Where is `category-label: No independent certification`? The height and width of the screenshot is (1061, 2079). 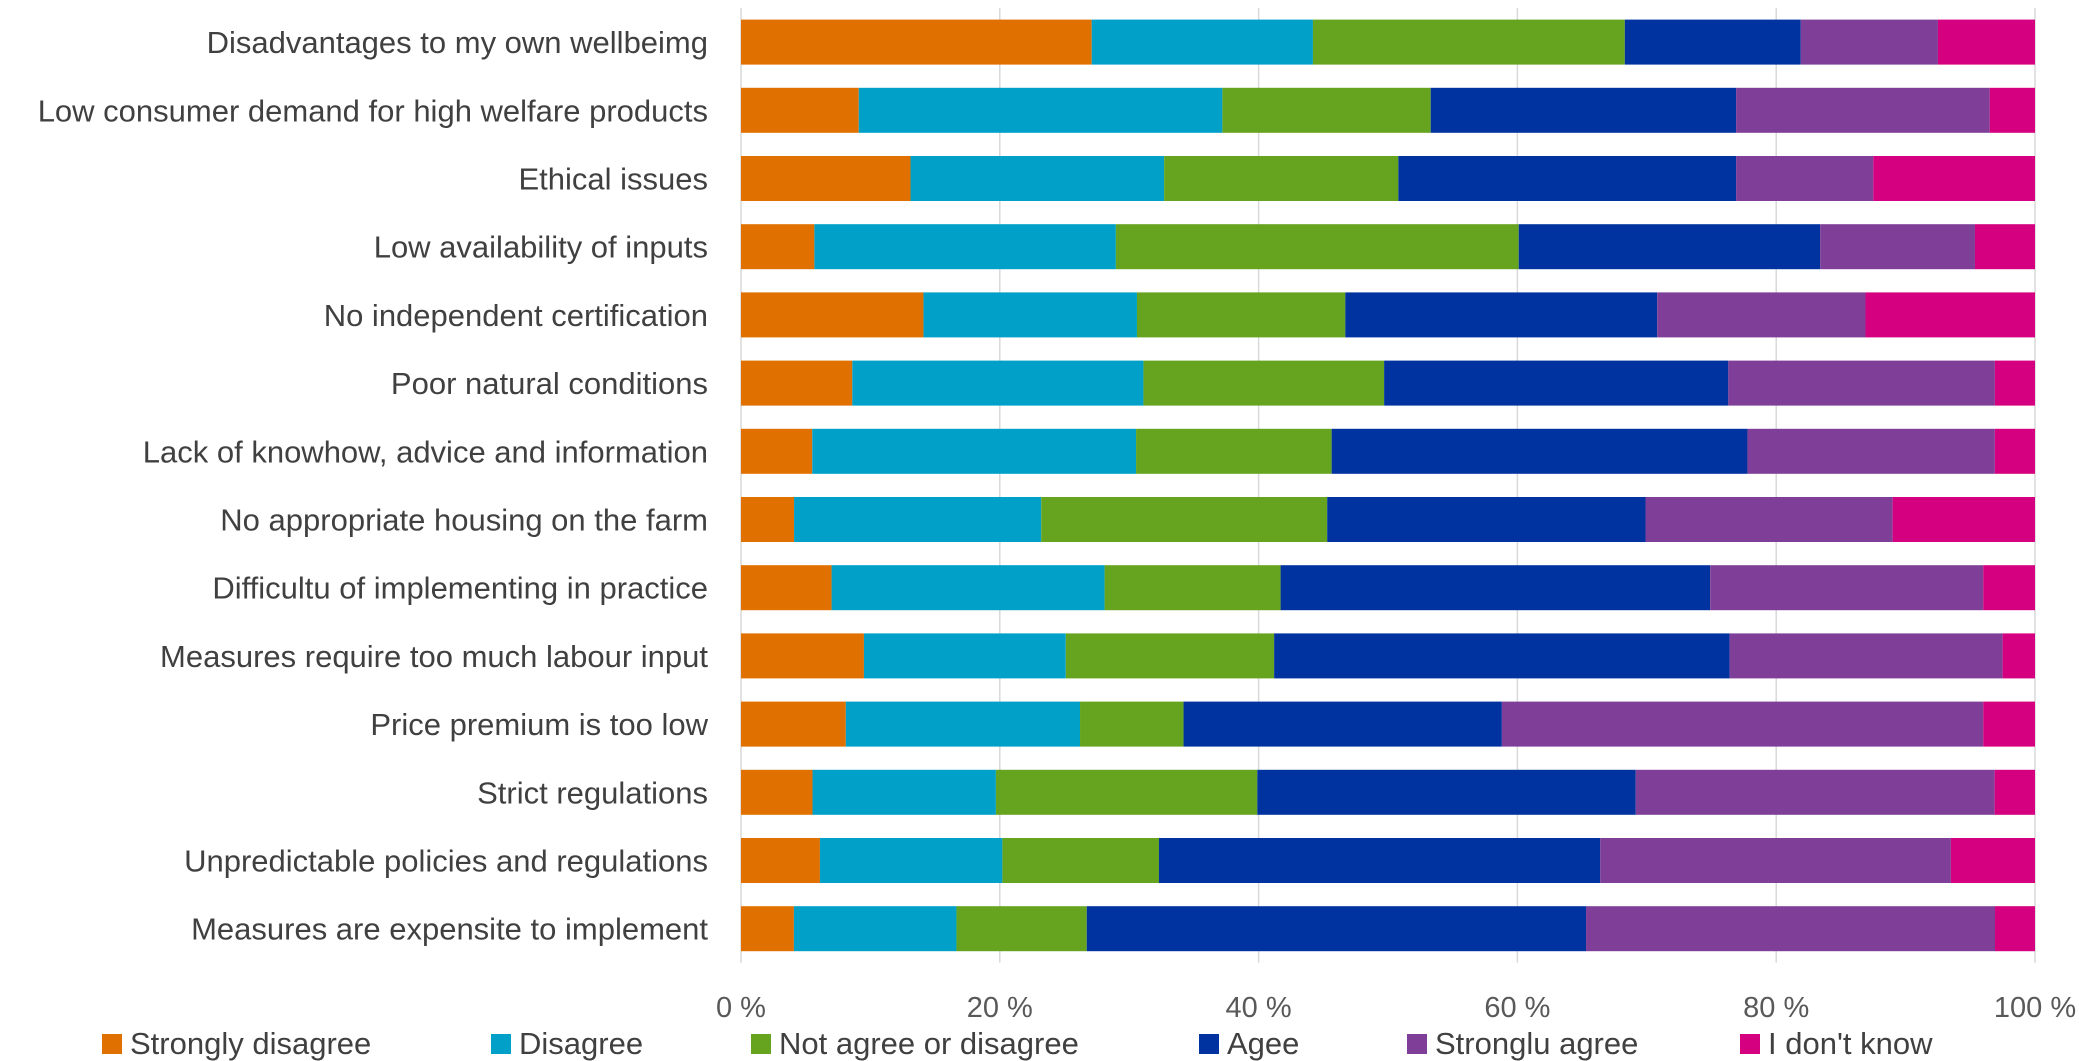 category-label: No independent certification is located at coordinates (516, 315).